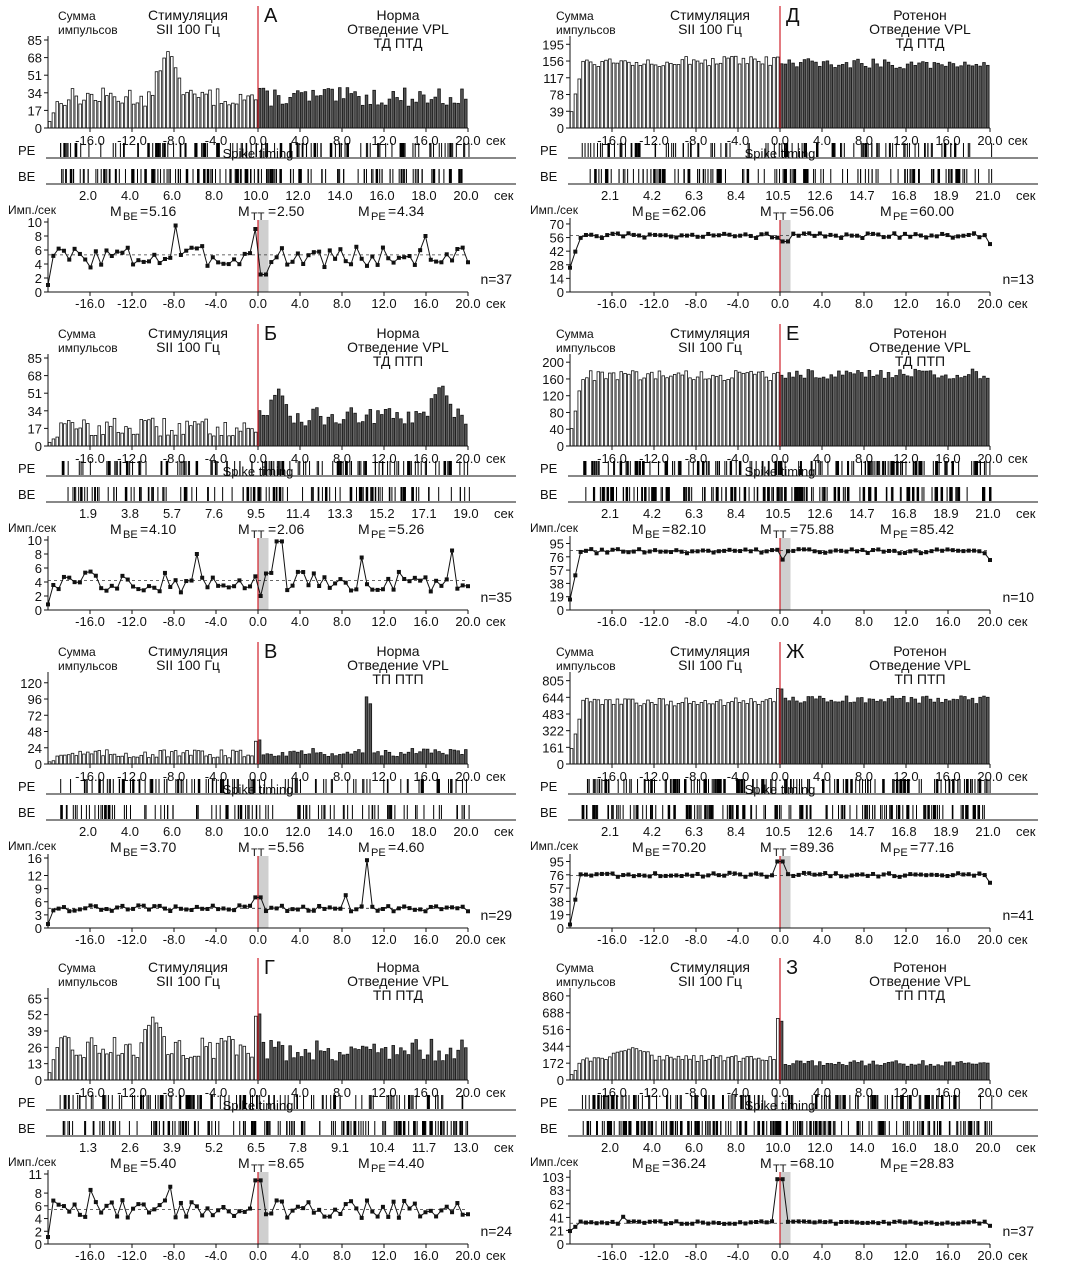 The height and width of the screenshot is (1274, 1066). Describe the element at coordinates (947, 140) in the screenshot. I see `hist-x-tick-label: 16.0` at that location.